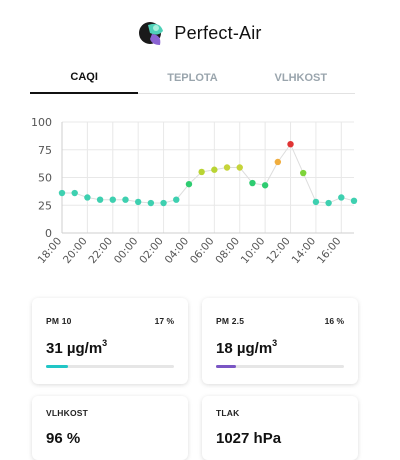  I want to click on x-tick-label: 18:00, so click(50, 250).